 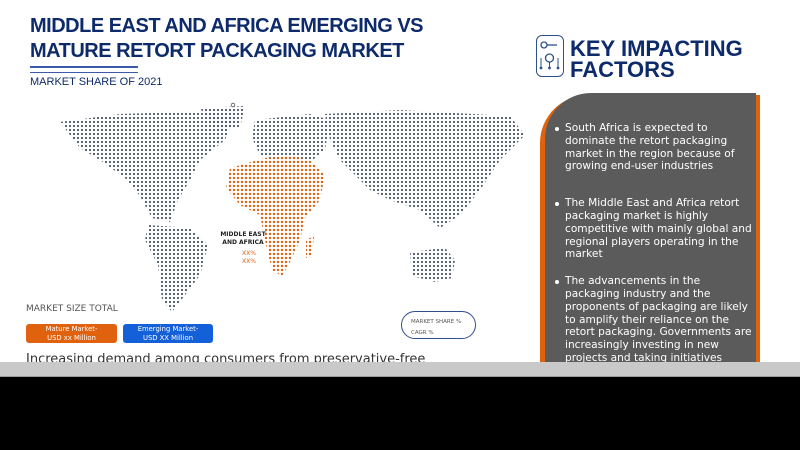 What do you see at coordinates (96, 82) in the screenshot?
I see `page-subtitle: MARKET SHARE OF 2021` at bounding box center [96, 82].